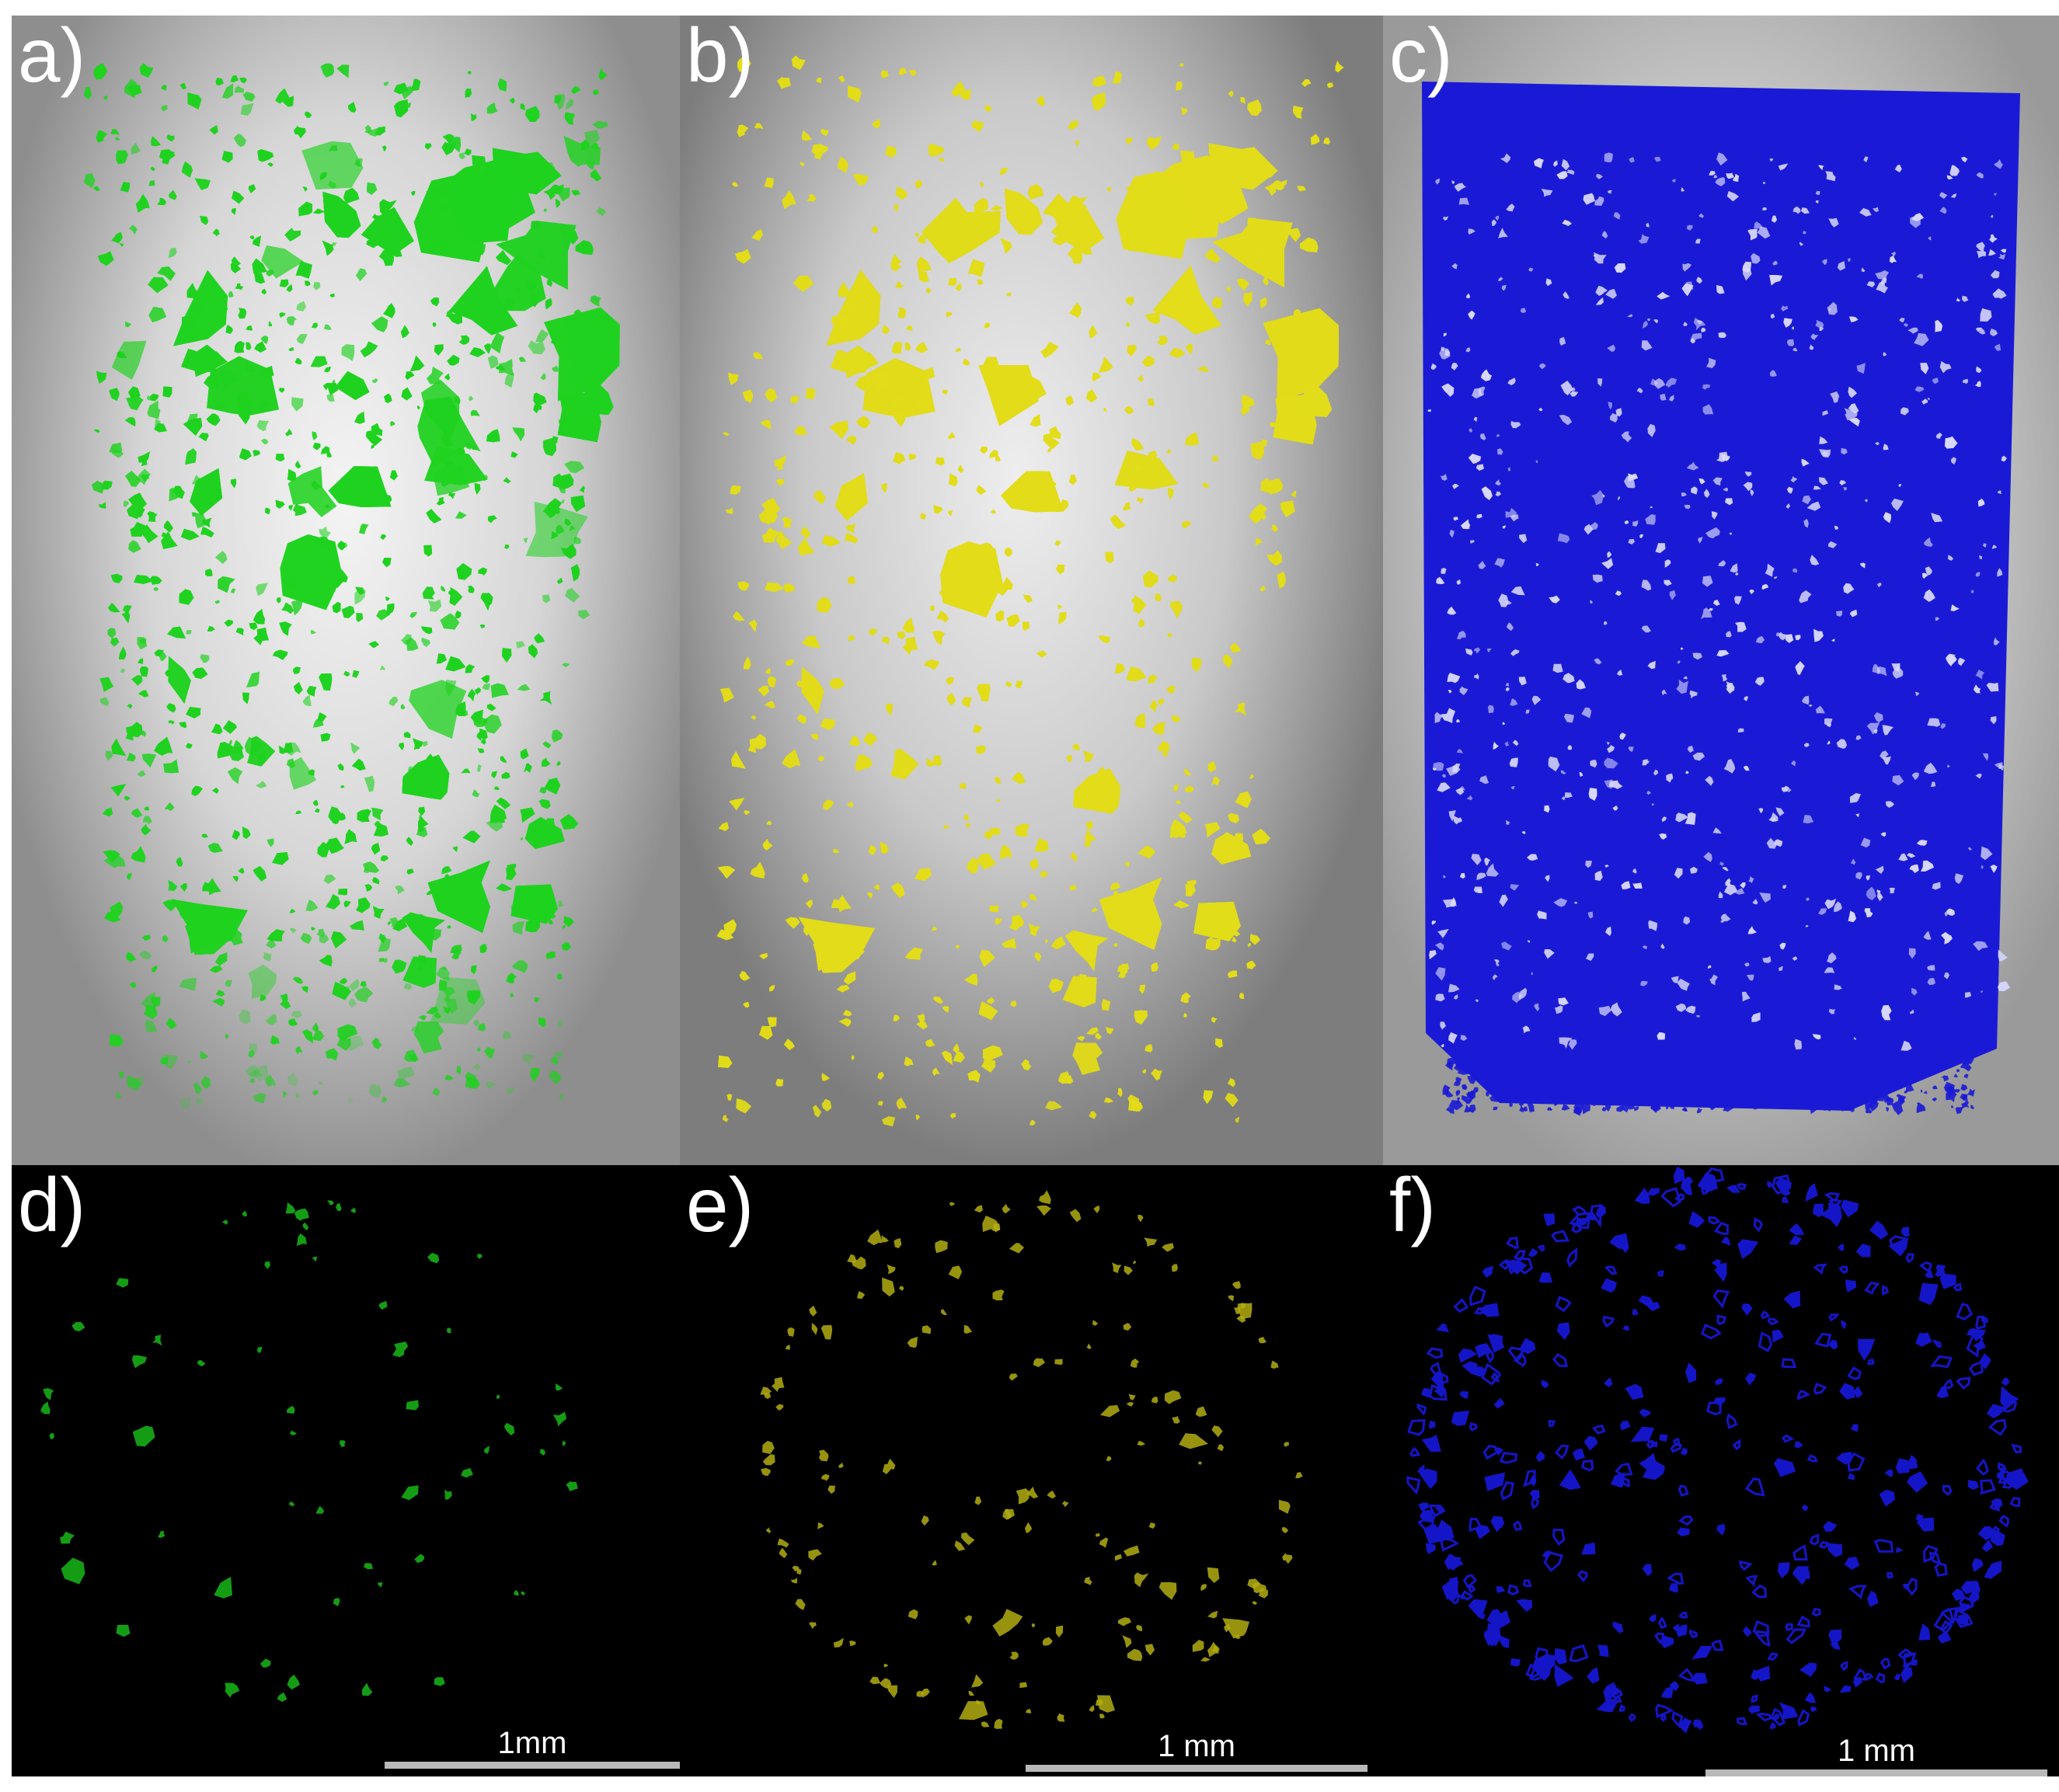  I want to click on panel-b-label: b), so click(720, 57).